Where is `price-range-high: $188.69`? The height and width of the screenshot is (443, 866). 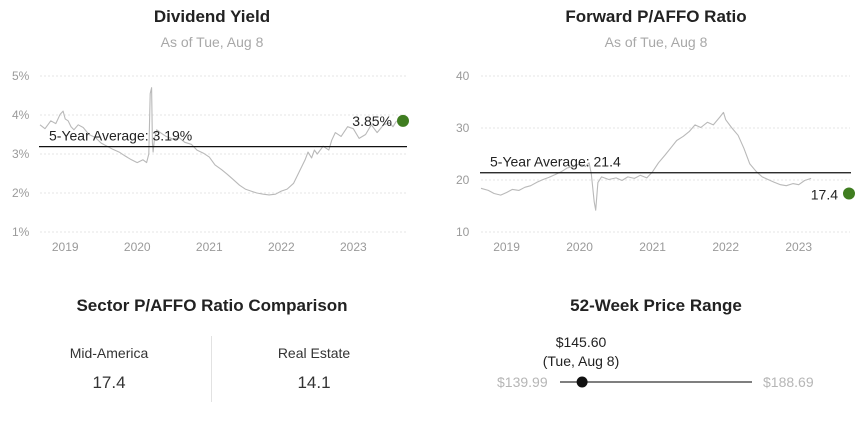 price-range-high: $188.69 is located at coordinates (788, 382).